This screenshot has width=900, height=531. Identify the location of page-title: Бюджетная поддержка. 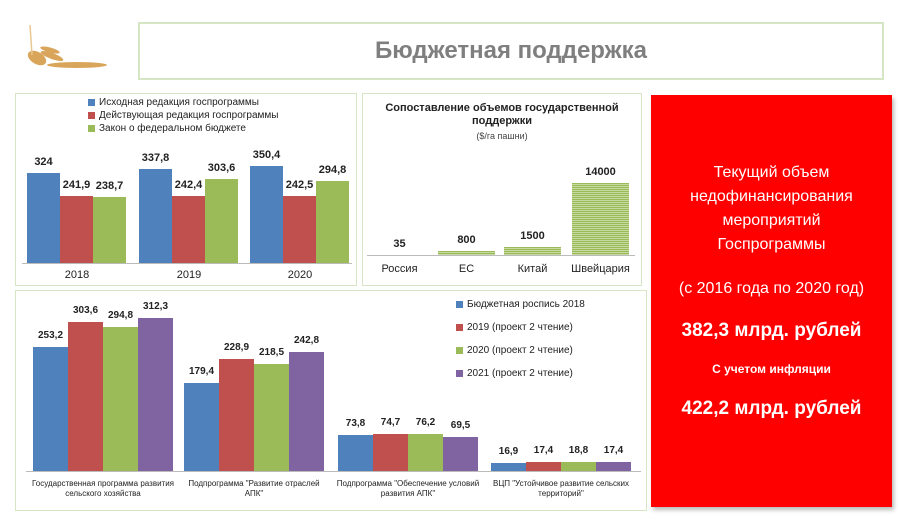
(511, 51).